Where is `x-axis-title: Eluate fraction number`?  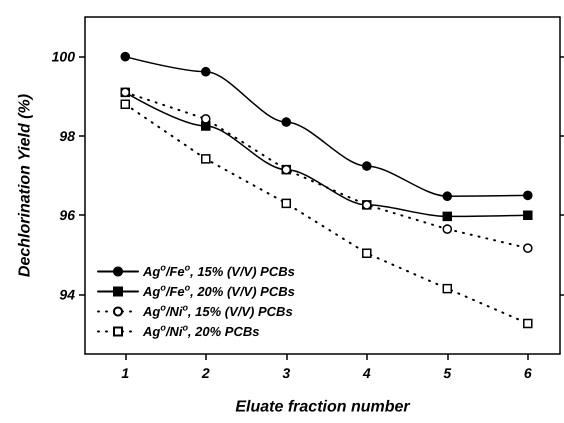
x-axis-title: Eluate fraction number is located at coordinates (322, 407).